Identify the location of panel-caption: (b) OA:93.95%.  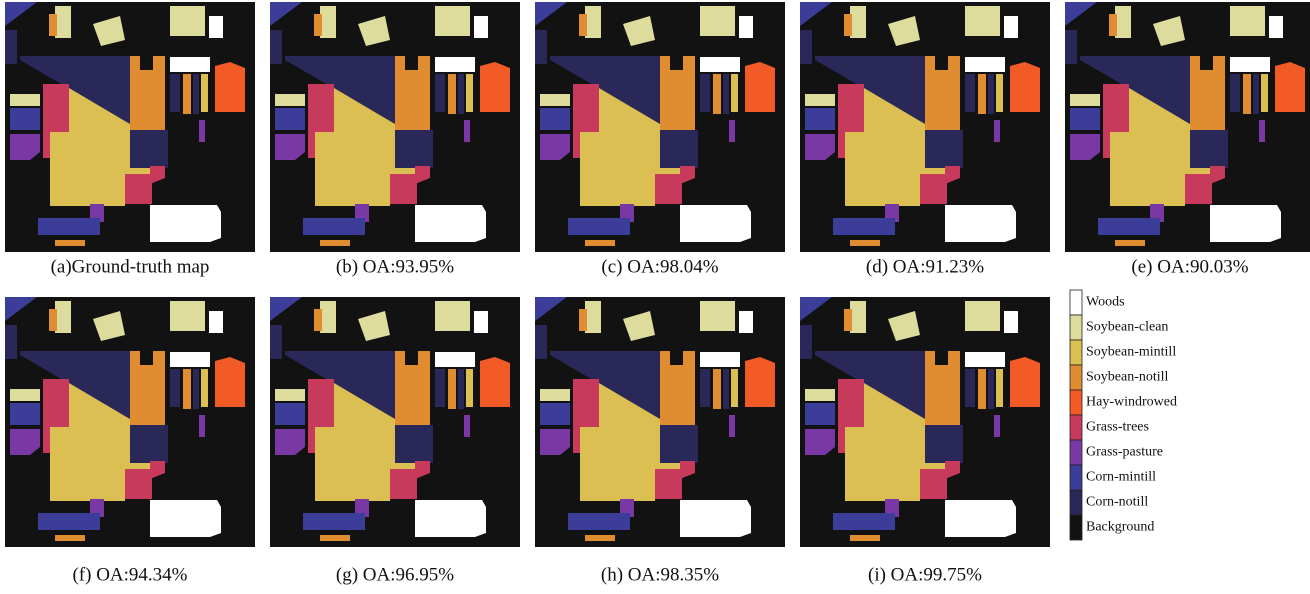
(395, 266).